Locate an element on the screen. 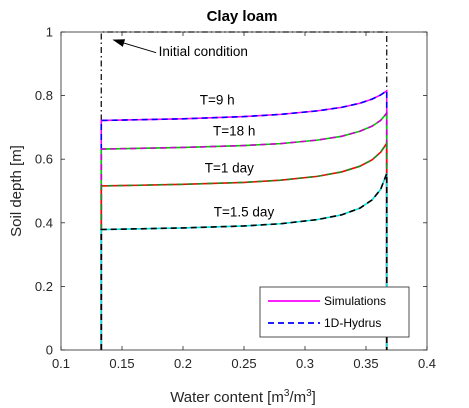 The height and width of the screenshot is (408, 469). legend-label-1: 1D-Hydrus is located at coordinates (352, 323).